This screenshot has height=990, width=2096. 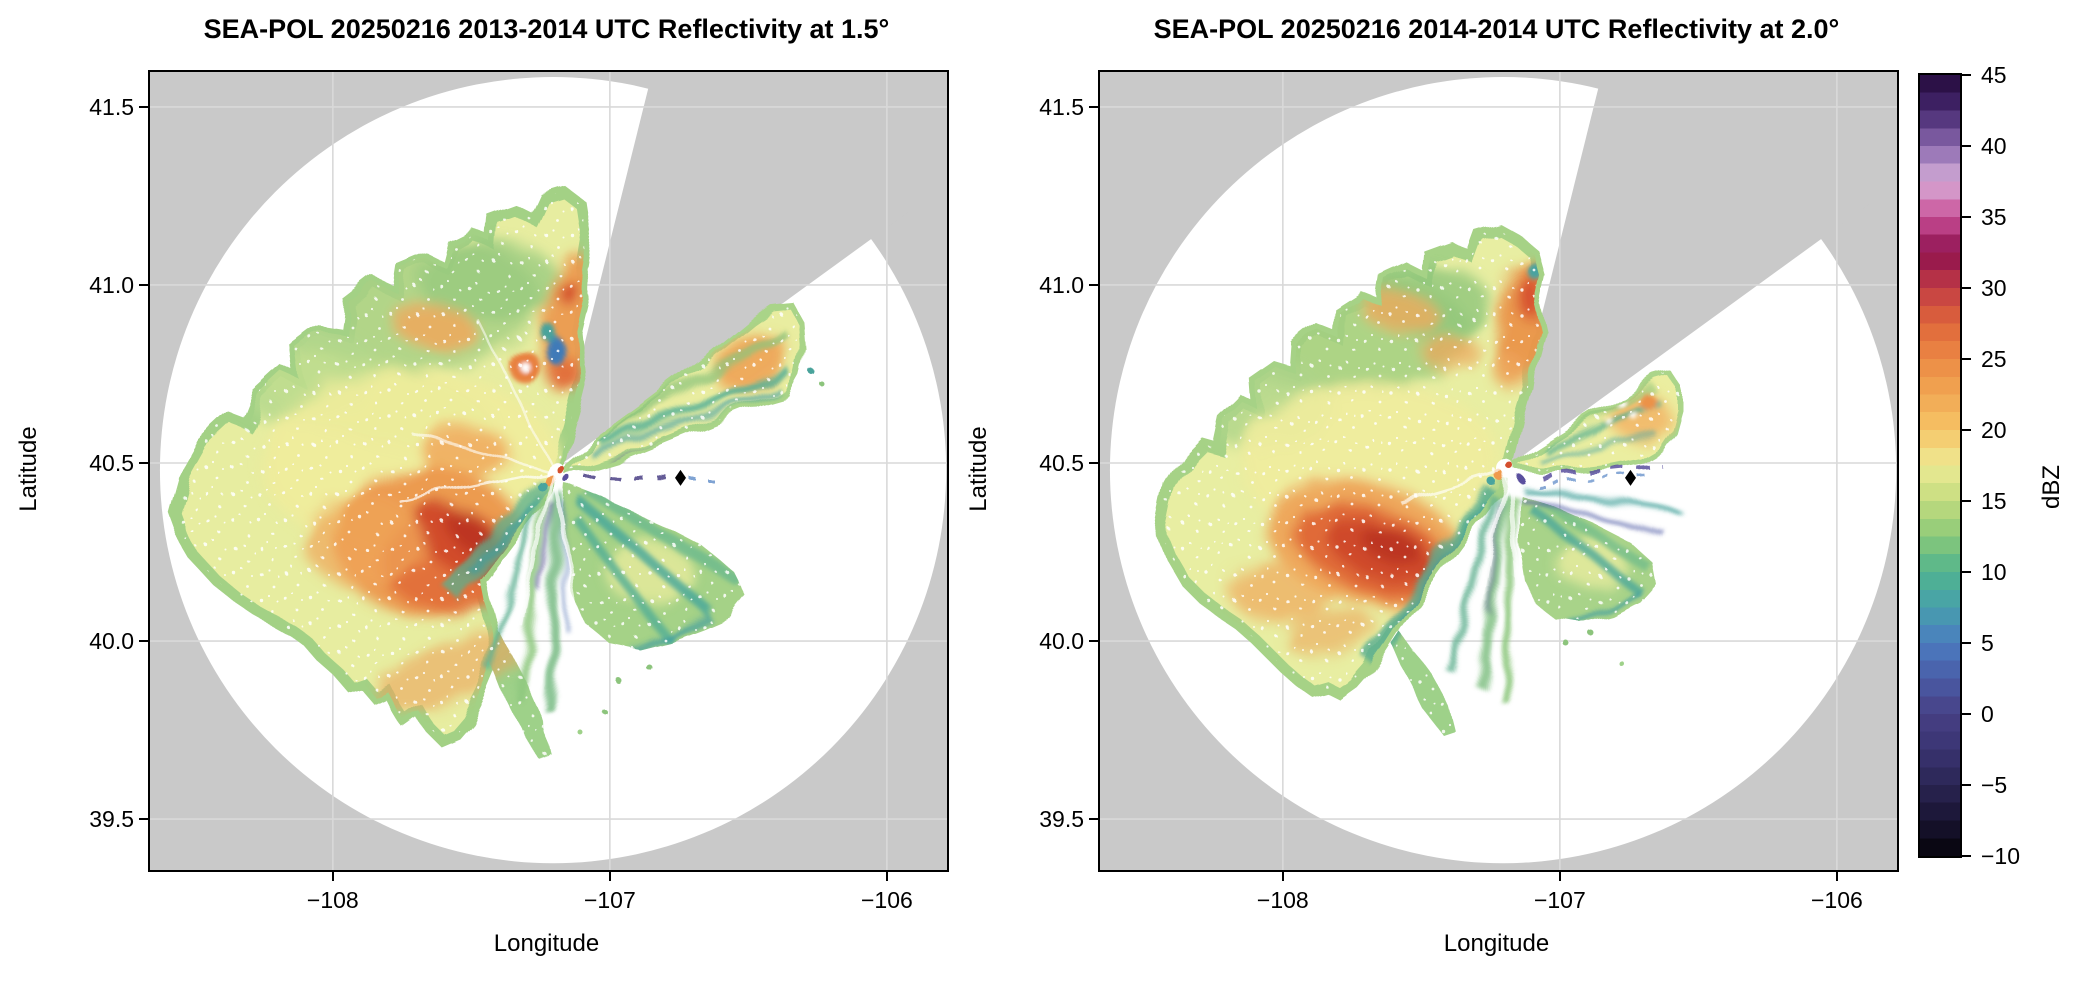 I want to click on colorbar-tick-label: −10, so click(x=2001, y=856).